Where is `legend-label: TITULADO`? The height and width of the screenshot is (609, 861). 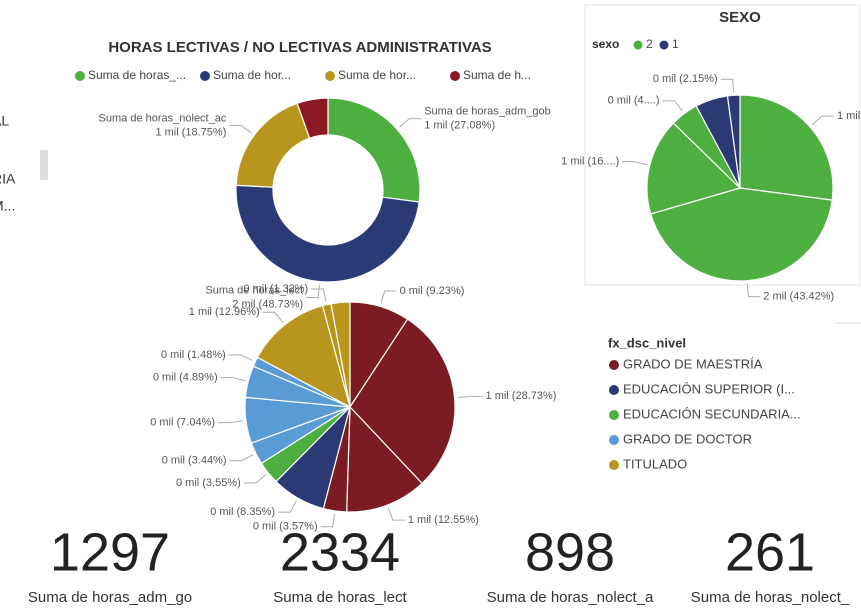
legend-label: TITULADO is located at coordinates (655, 463).